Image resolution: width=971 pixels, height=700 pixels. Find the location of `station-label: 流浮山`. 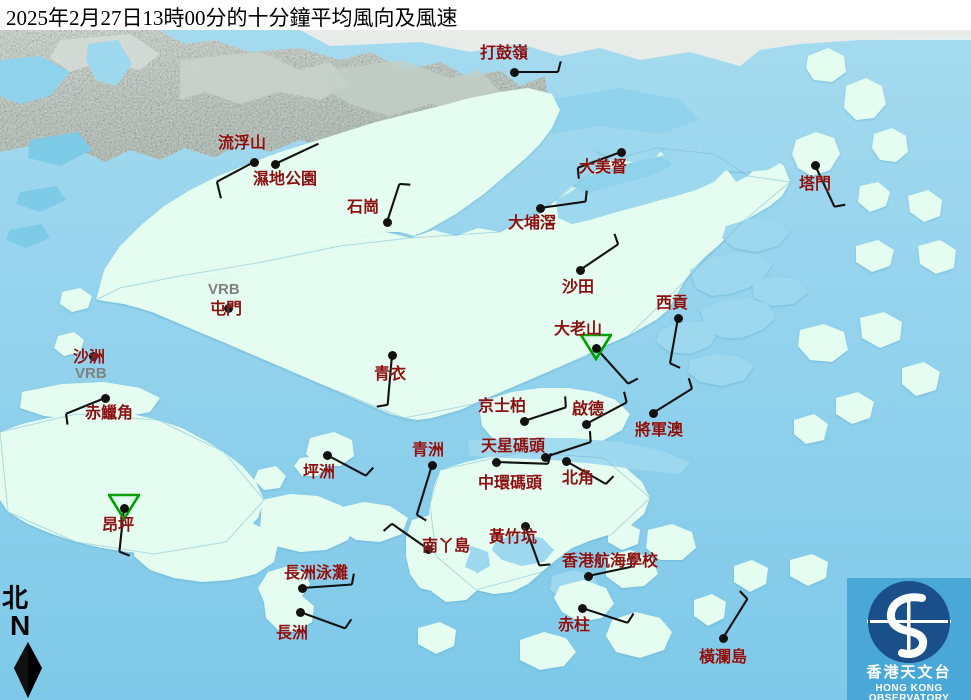

station-label: 流浮山 is located at coordinates (242, 143).